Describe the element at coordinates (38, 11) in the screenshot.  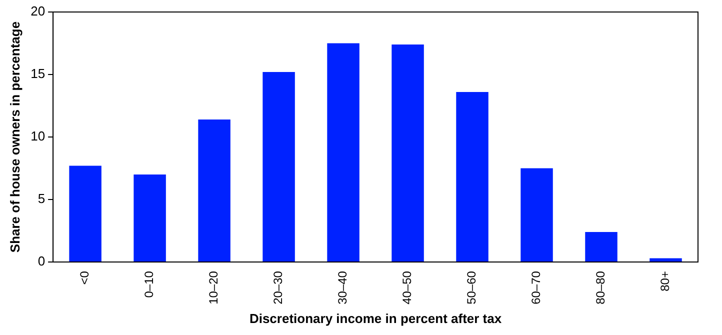
I see `y-tick-label: 20` at that location.